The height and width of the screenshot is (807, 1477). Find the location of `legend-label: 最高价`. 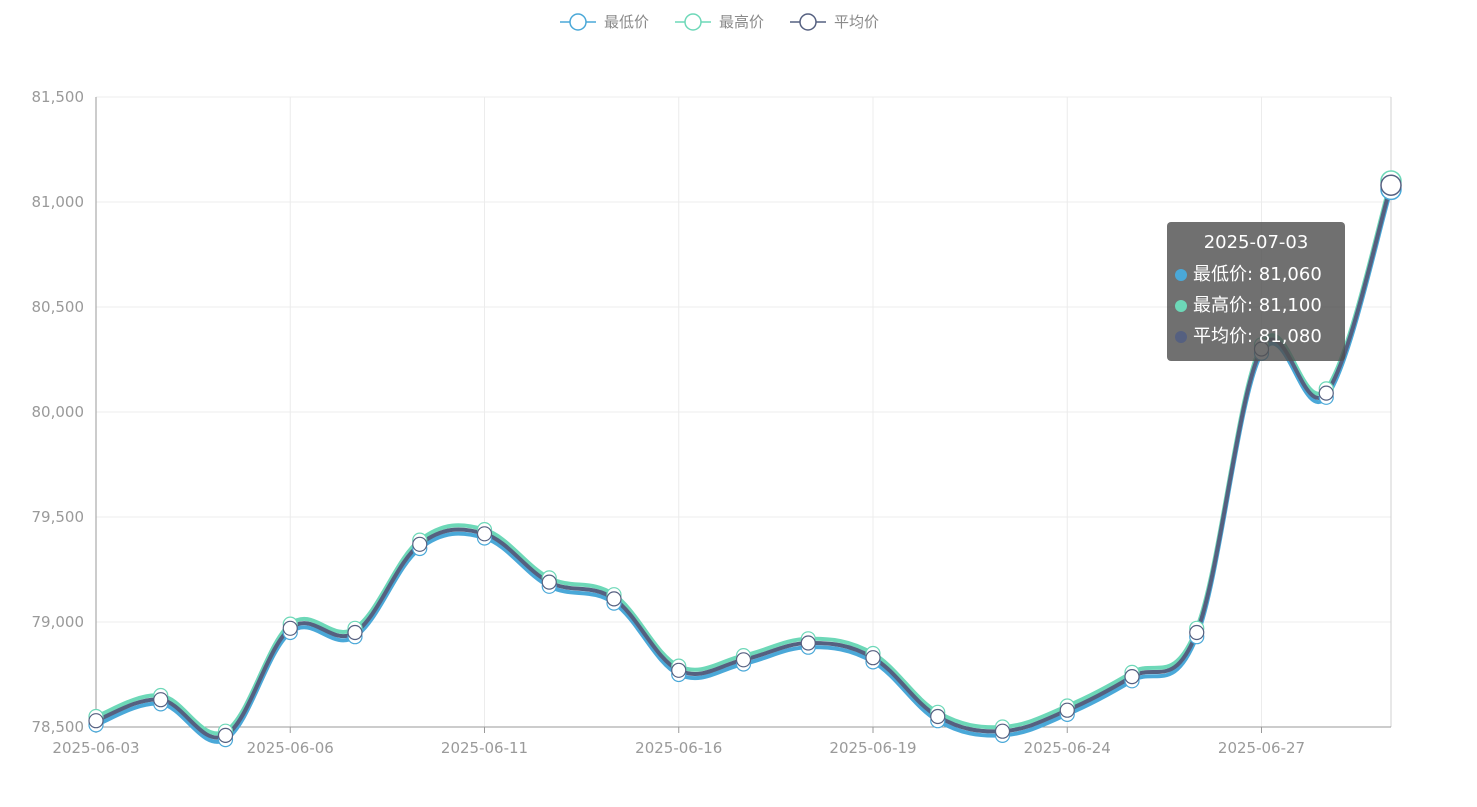

legend-label: 最高价 is located at coordinates (741, 22).